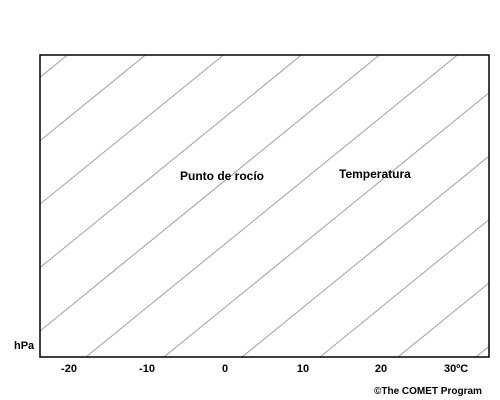 The width and height of the screenshot is (500, 400). What do you see at coordinates (222, 176) in the screenshot?
I see `dewpoint-series-label: Punto de rocío` at bounding box center [222, 176].